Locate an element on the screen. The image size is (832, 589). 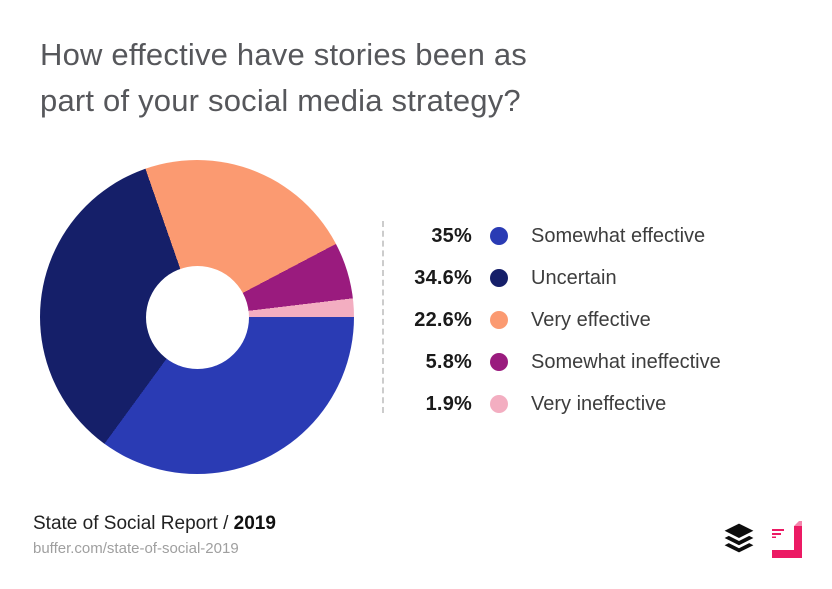
legend-divider-dashed-line is located at coordinates (383, 317).